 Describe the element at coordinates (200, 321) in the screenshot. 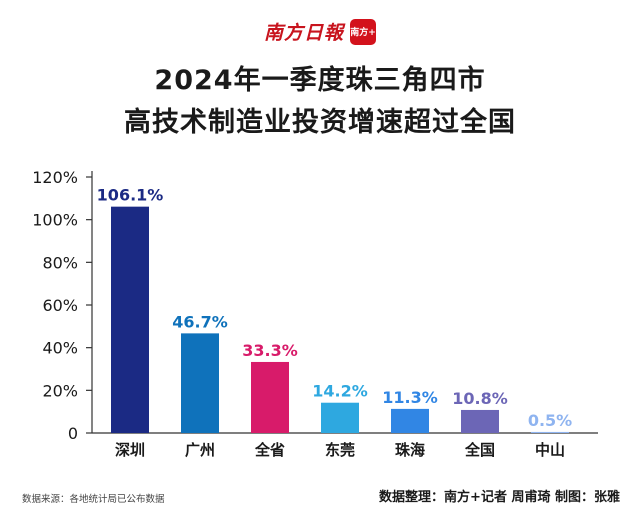

I see `bar-value-label: 46.7%` at that location.